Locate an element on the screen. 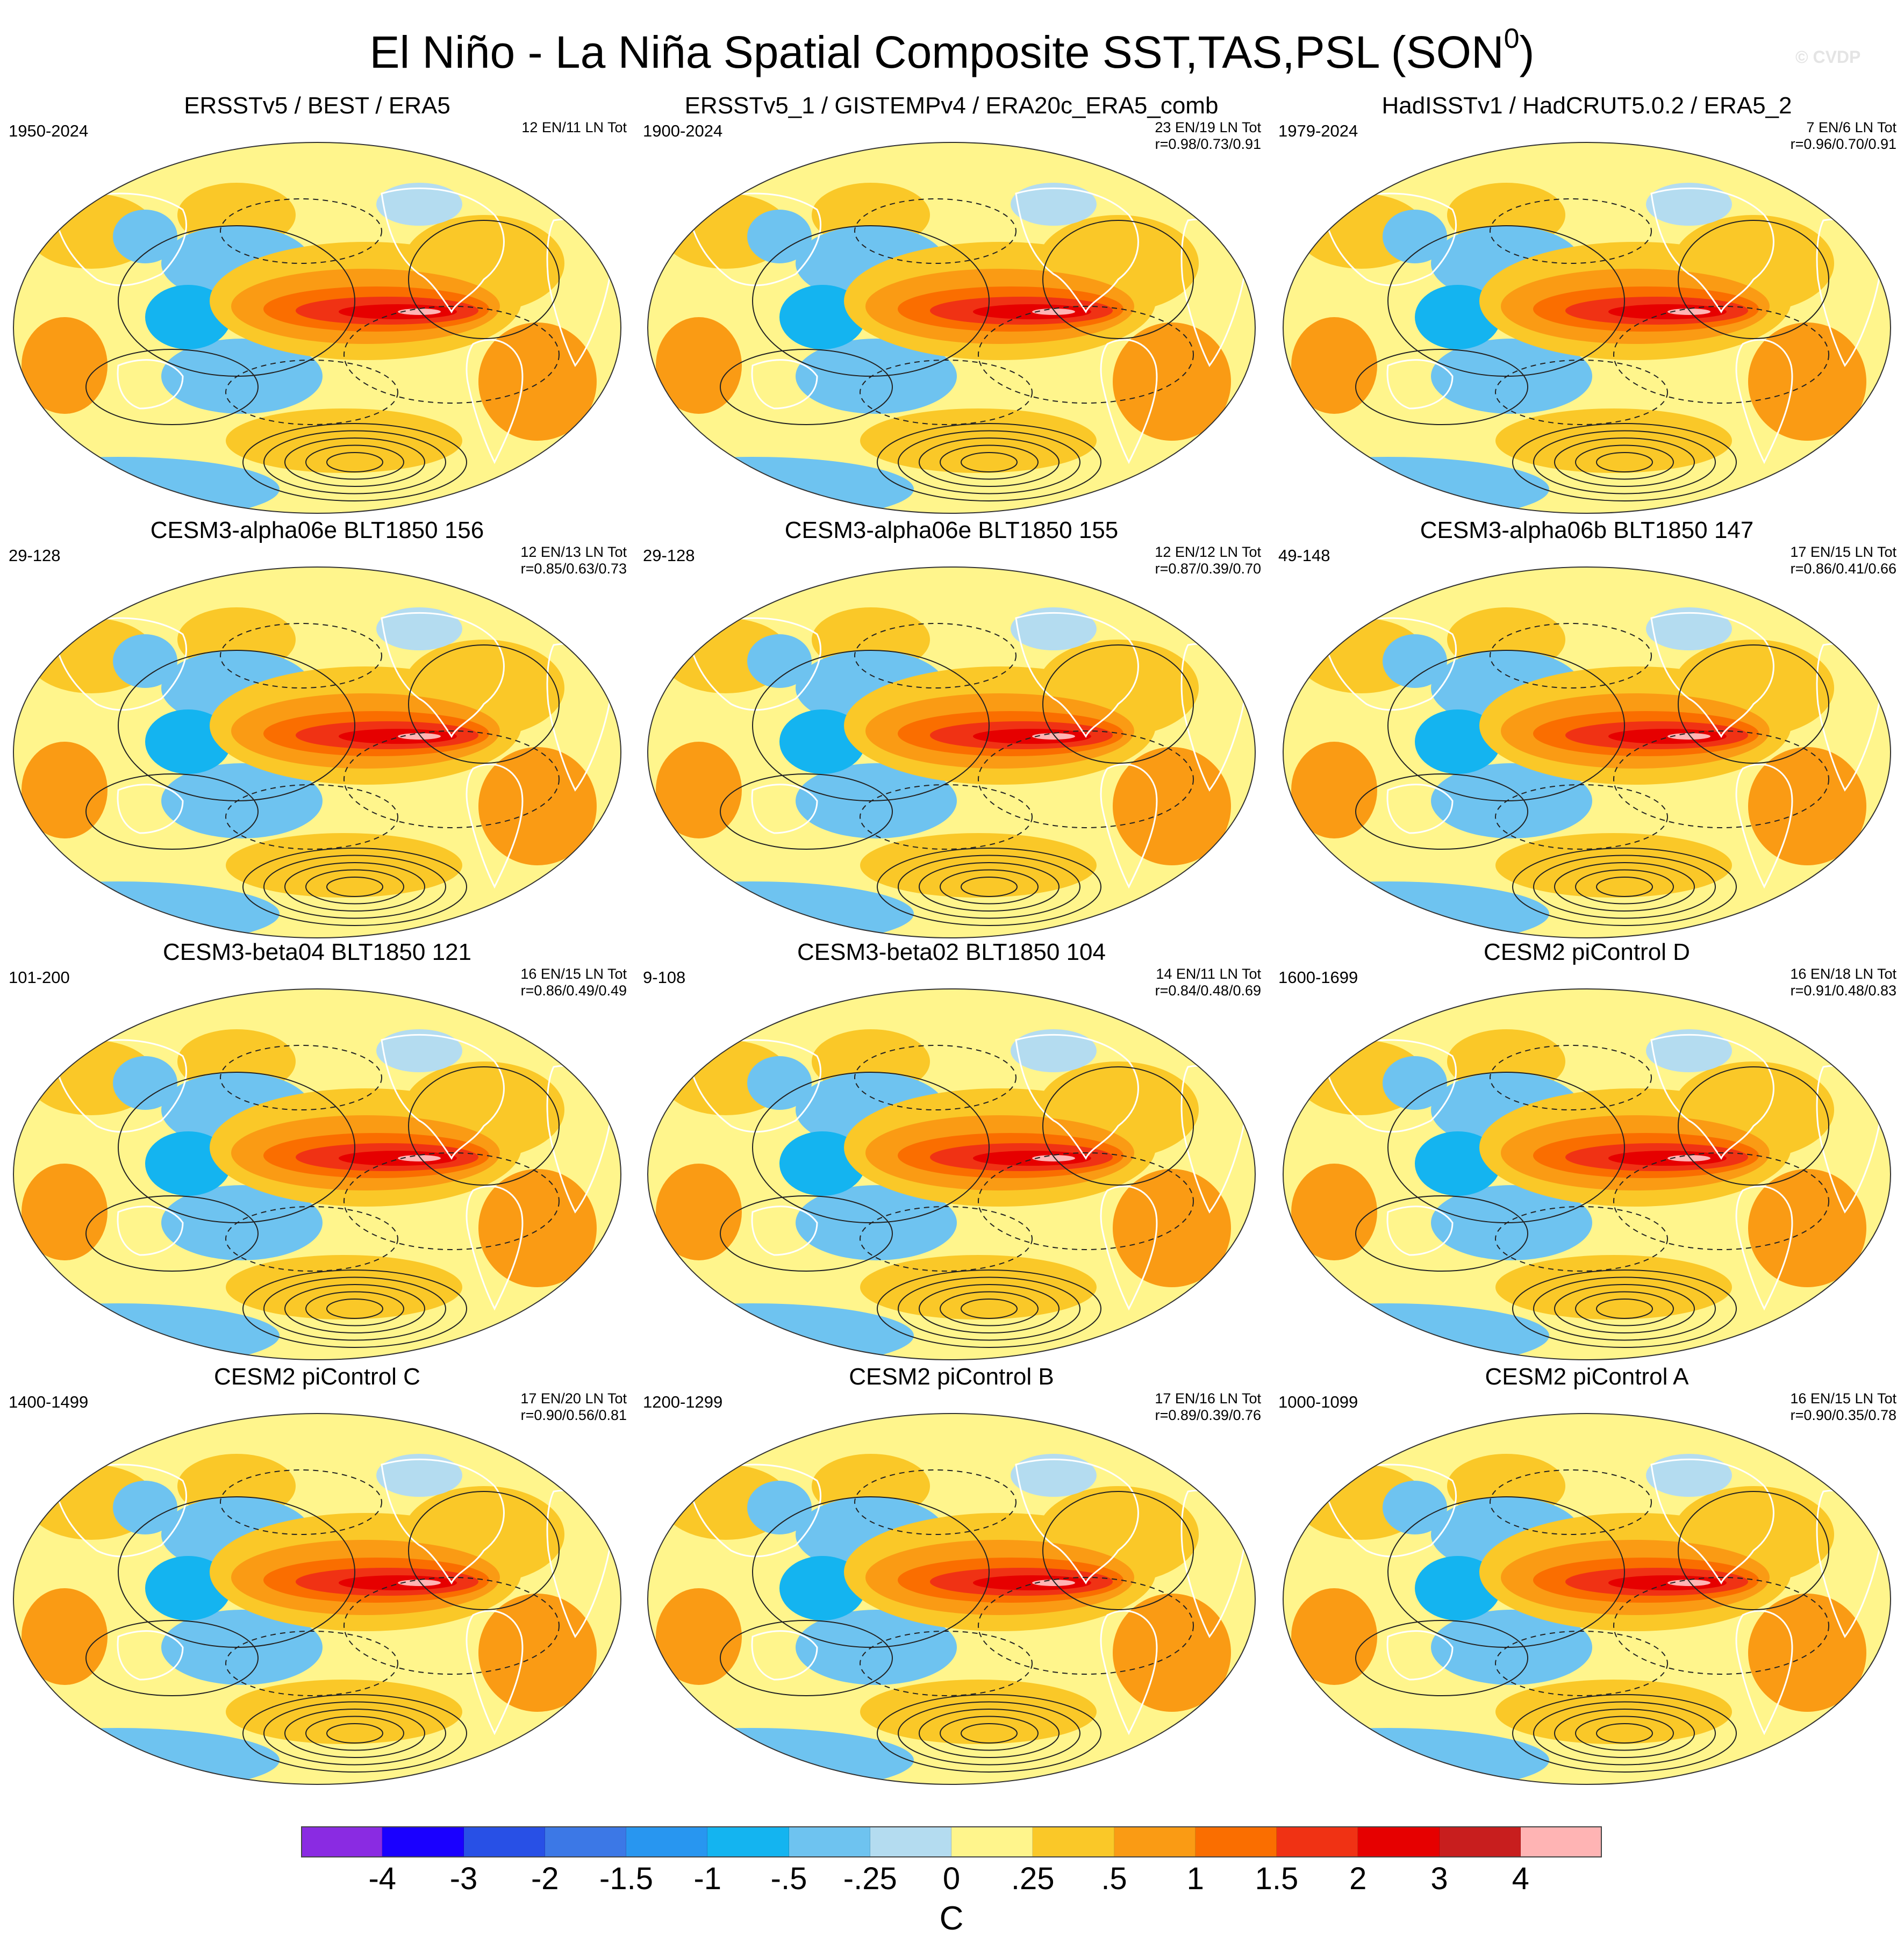 This screenshot has height=1944, width=1904. event-count: 12 EN/13 LN Tot is located at coordinates (573, 552).